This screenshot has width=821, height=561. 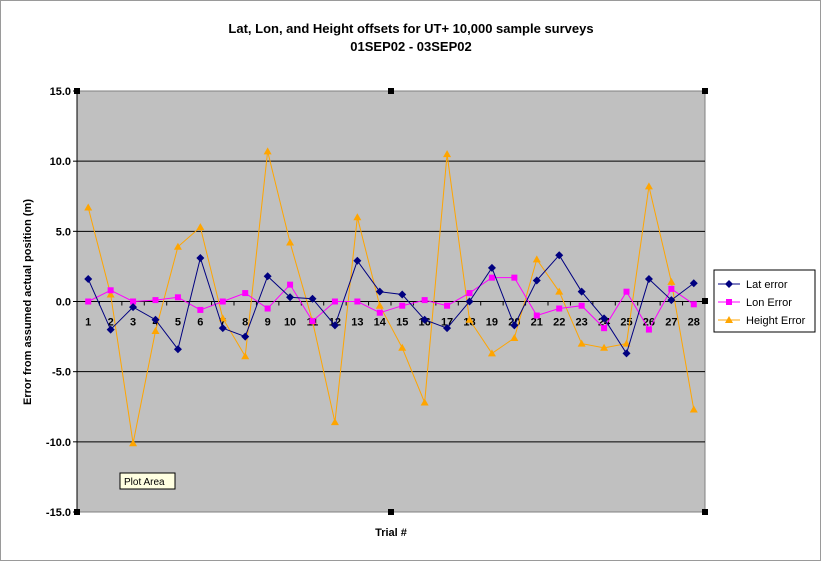 I want to click on legend-item: Height Error, so click(x=762, y=321).